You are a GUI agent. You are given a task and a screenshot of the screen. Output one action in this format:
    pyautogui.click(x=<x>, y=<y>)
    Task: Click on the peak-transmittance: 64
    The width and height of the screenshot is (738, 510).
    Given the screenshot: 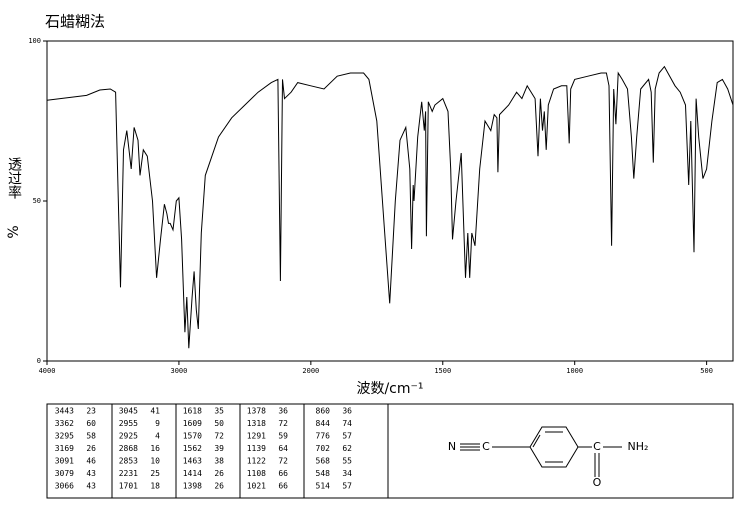 What is the action you would take?
    pyautogui.click(x=283, y=448)
    